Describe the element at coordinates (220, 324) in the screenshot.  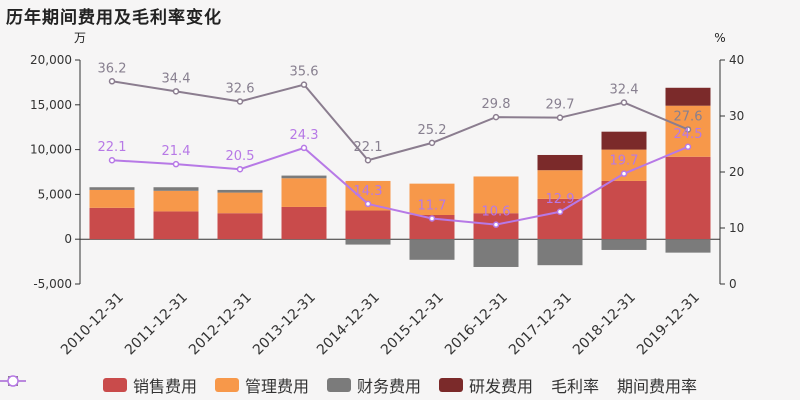
I see `x-tick-label: 2012-12-31` at that location.